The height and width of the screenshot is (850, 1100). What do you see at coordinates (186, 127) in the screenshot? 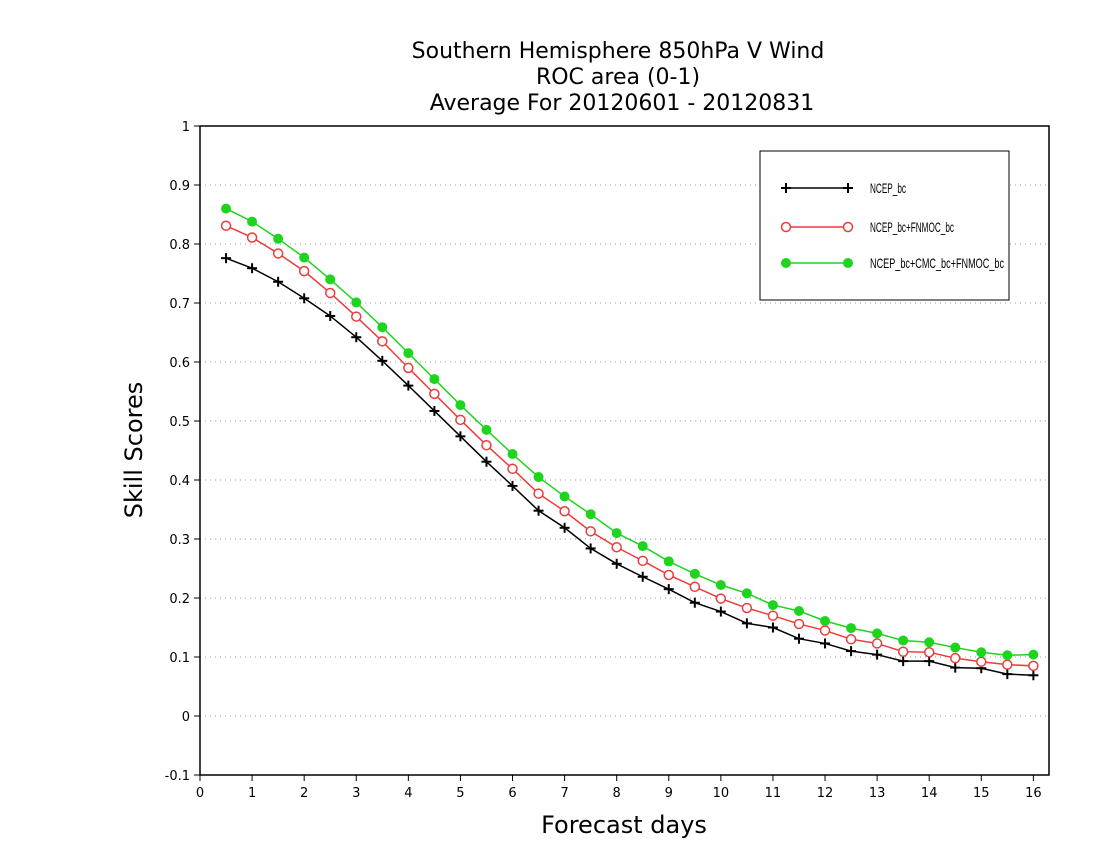
I see `y-tick-label: 1` at bounding box center [186, 127].